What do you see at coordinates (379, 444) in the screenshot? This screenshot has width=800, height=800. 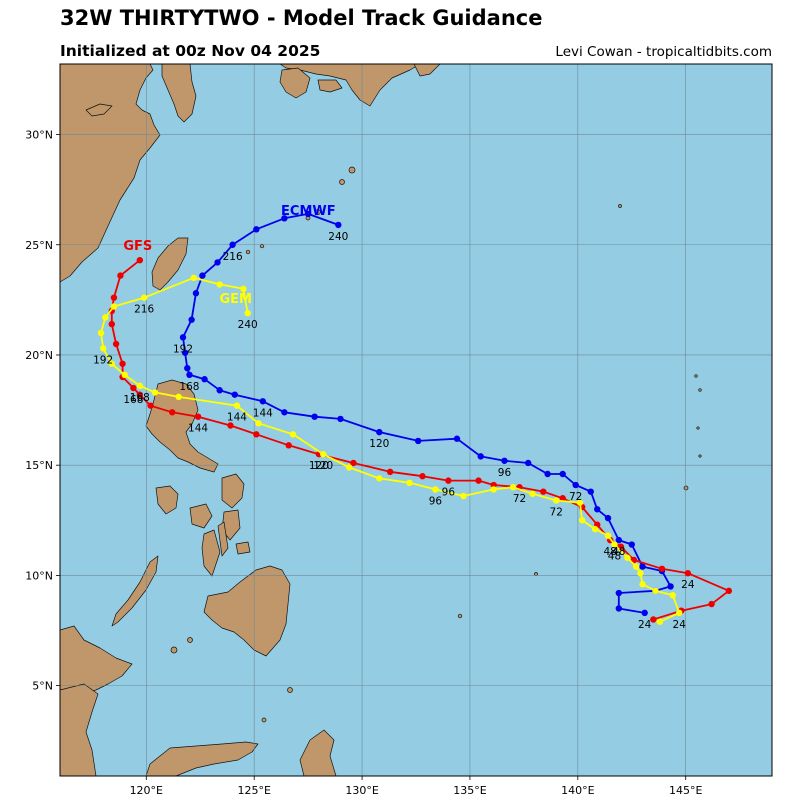 I see `ecmwf-hour-label: 120` at bounding box center [379, 444].